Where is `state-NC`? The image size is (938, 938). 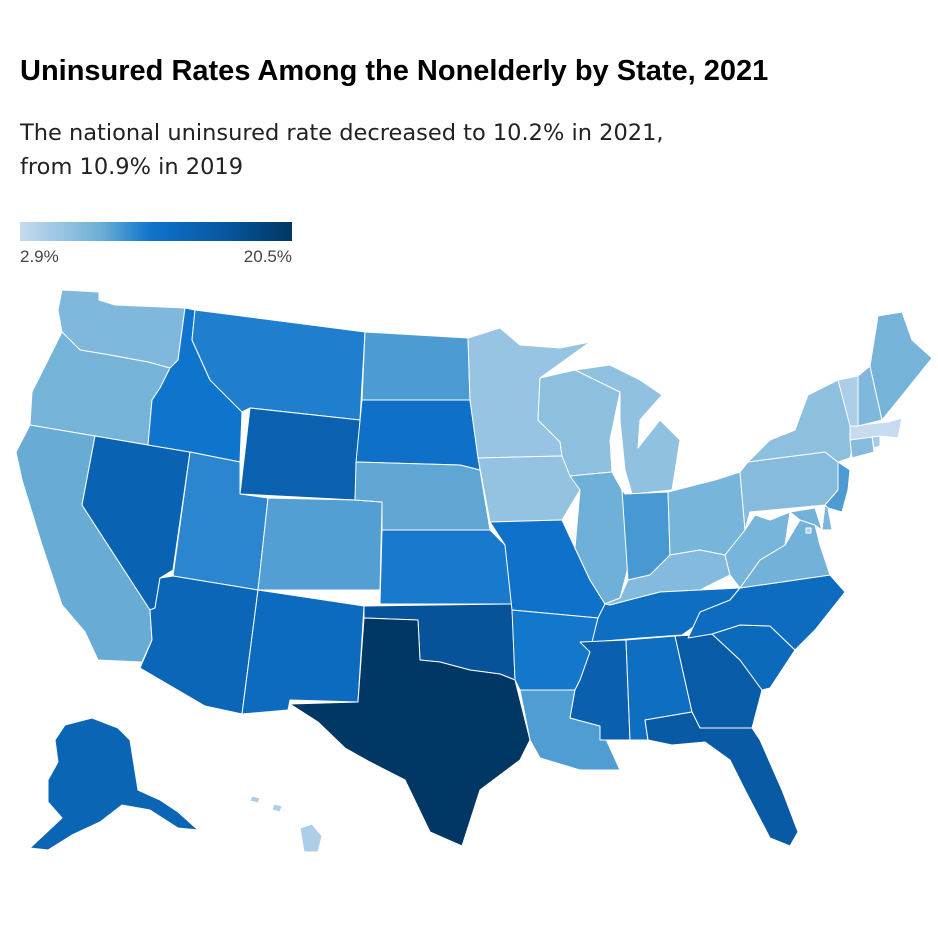
state-NC is located at coordinates (766, 612).